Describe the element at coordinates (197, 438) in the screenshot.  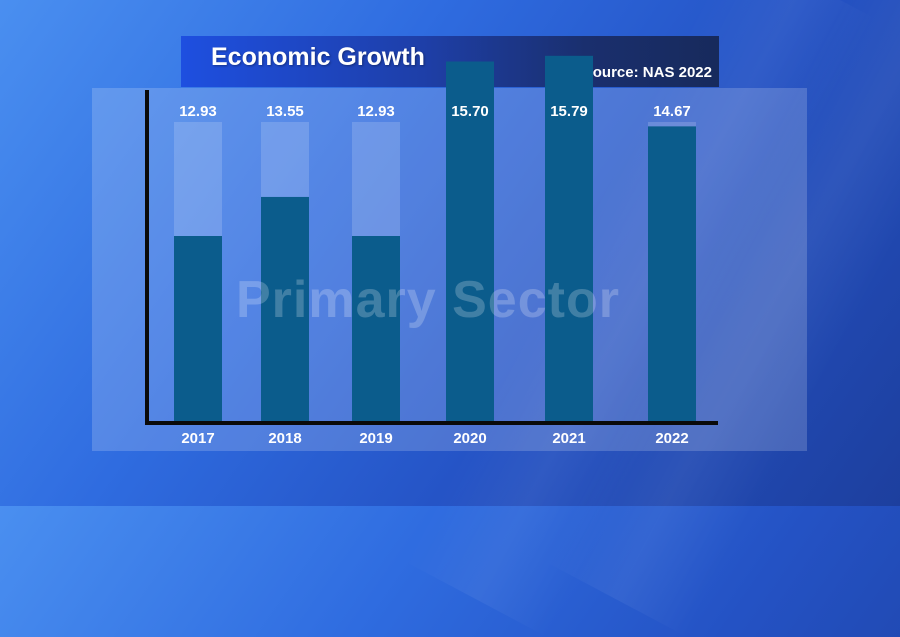
I see `category-label-2017: 2017` at that location.